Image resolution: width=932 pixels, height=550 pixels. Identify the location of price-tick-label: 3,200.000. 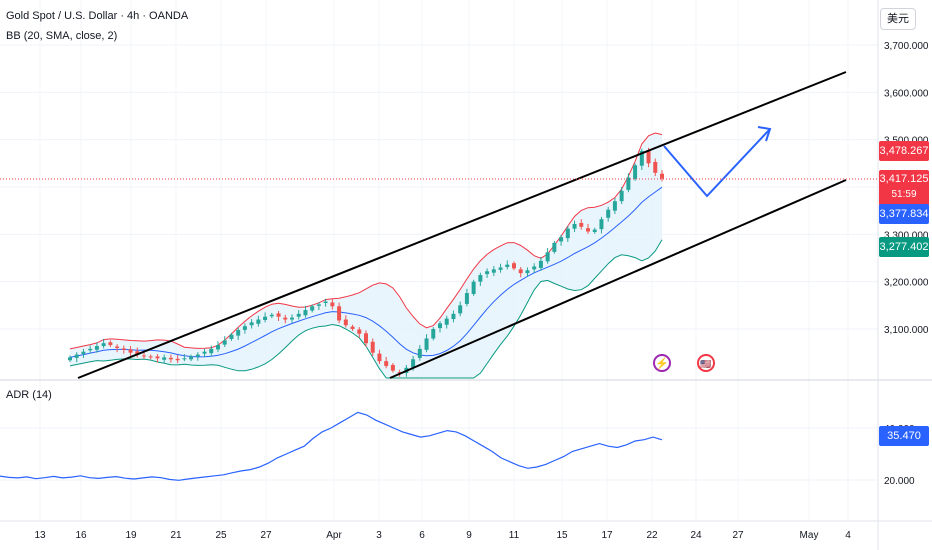
(906, 283).